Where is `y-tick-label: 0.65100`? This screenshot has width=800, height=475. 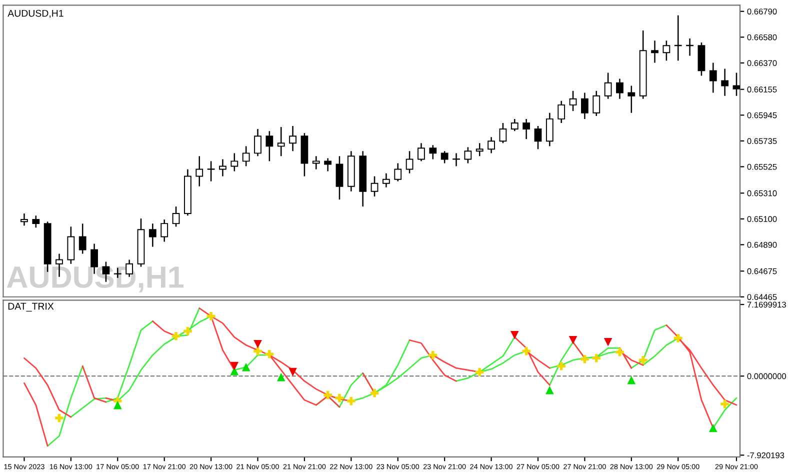 y-tick-label: 0.65100 is located at coordinates (762, 219).